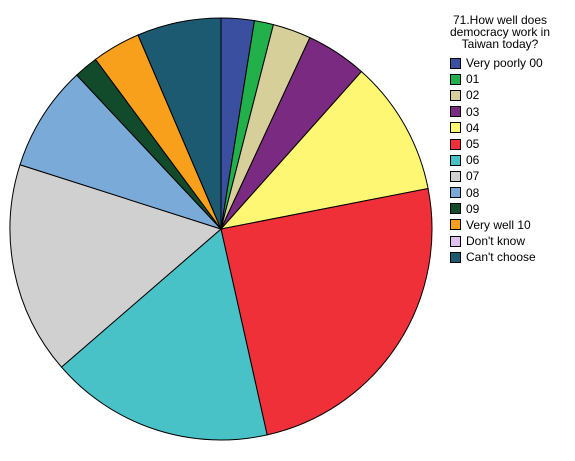 Image resolution: width=575 pixels, height=461 pixels. Describe the element at coordinates (496, 112) in the screenshot. I see `legend-item: 03` at that location.